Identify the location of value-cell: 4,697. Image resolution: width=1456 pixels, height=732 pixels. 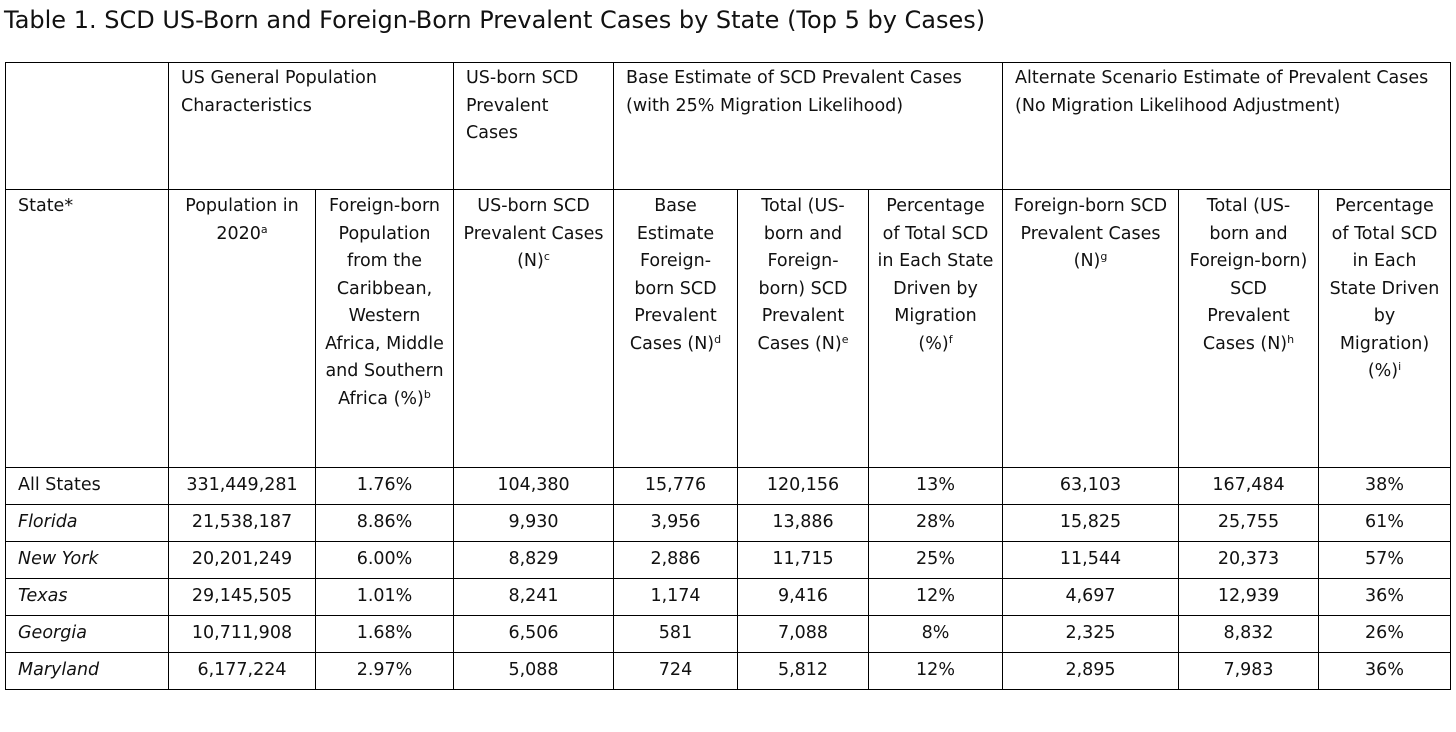
(1090, 597).